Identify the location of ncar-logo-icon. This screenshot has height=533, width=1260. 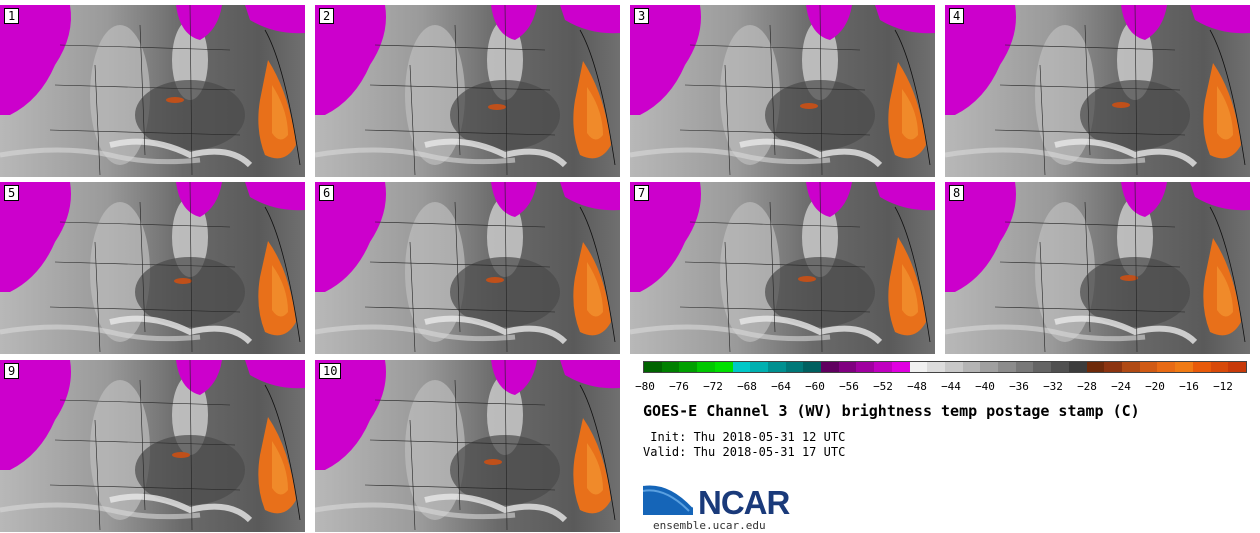
(668, 499).